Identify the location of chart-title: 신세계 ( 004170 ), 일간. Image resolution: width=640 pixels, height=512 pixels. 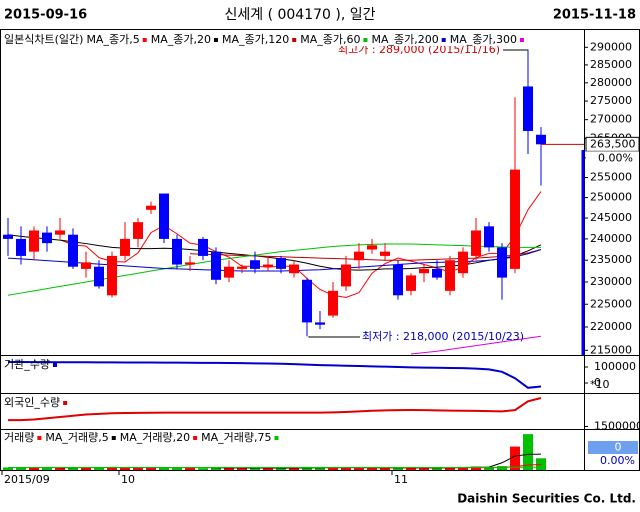
(299, 15).